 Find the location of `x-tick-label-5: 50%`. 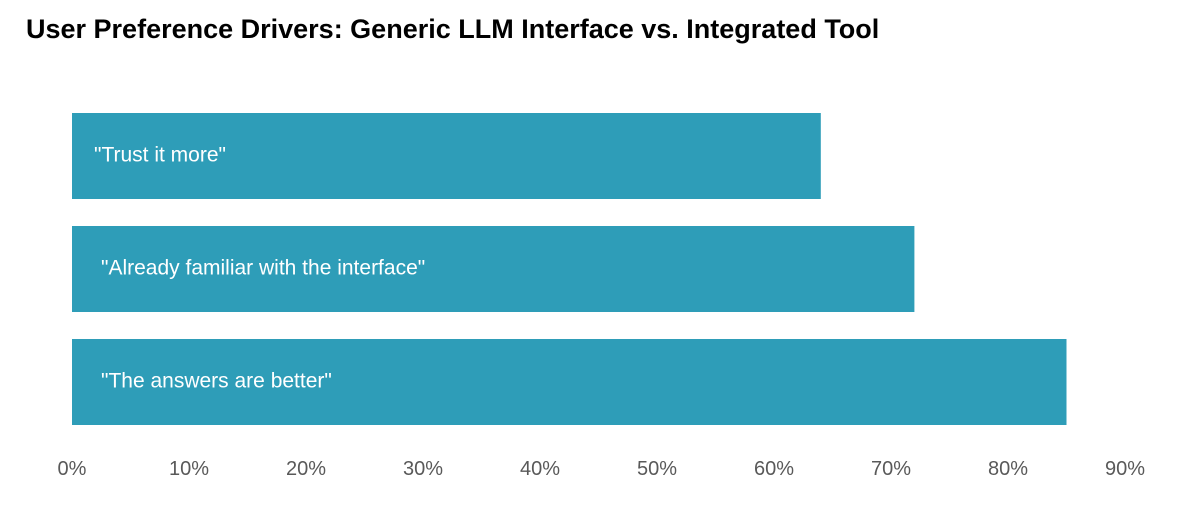

x-tick-label-5: 50% is located at coordinates (657, 469).